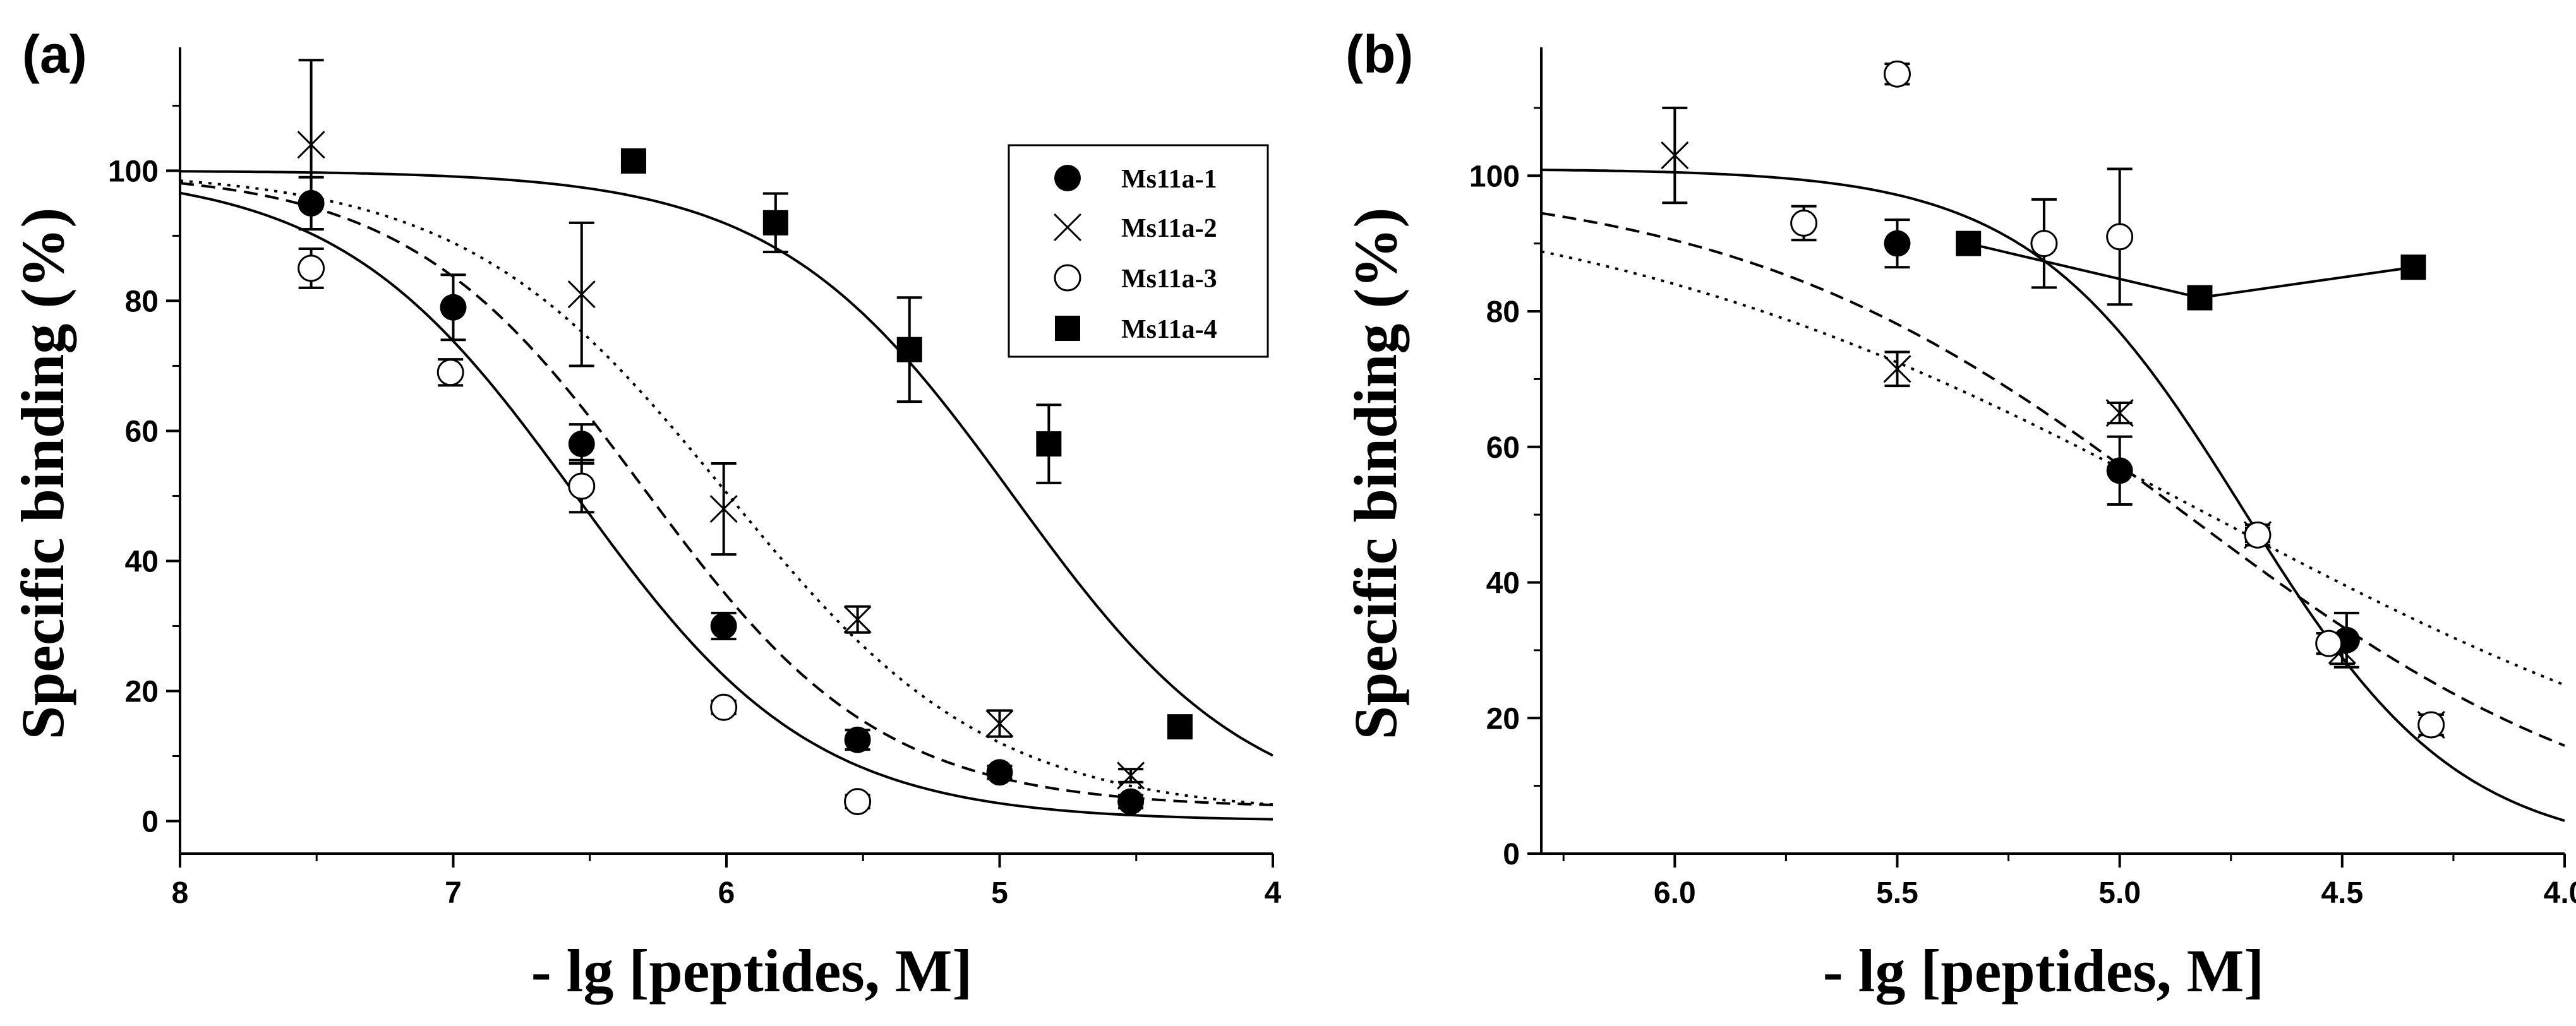 The height and width of the screenshot is (1026, 2576). Describe the element at coordinates (1494, 176) in the screenshot. I see `panel-b-y-tick-label: 100` at that location.